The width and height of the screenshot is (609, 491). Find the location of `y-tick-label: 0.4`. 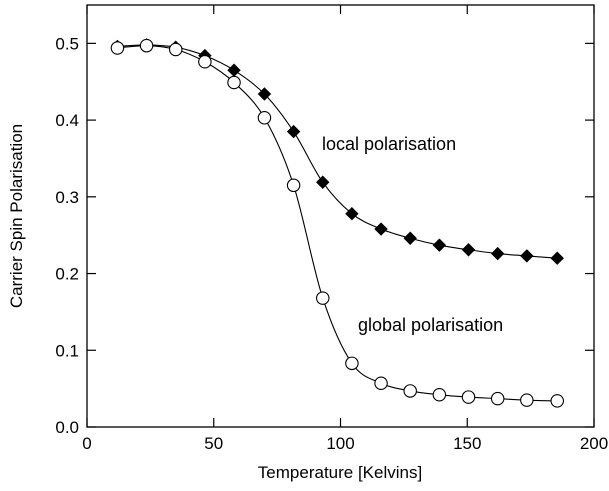

y-tick-label: 0.4 is located at coordinates (67, 120).